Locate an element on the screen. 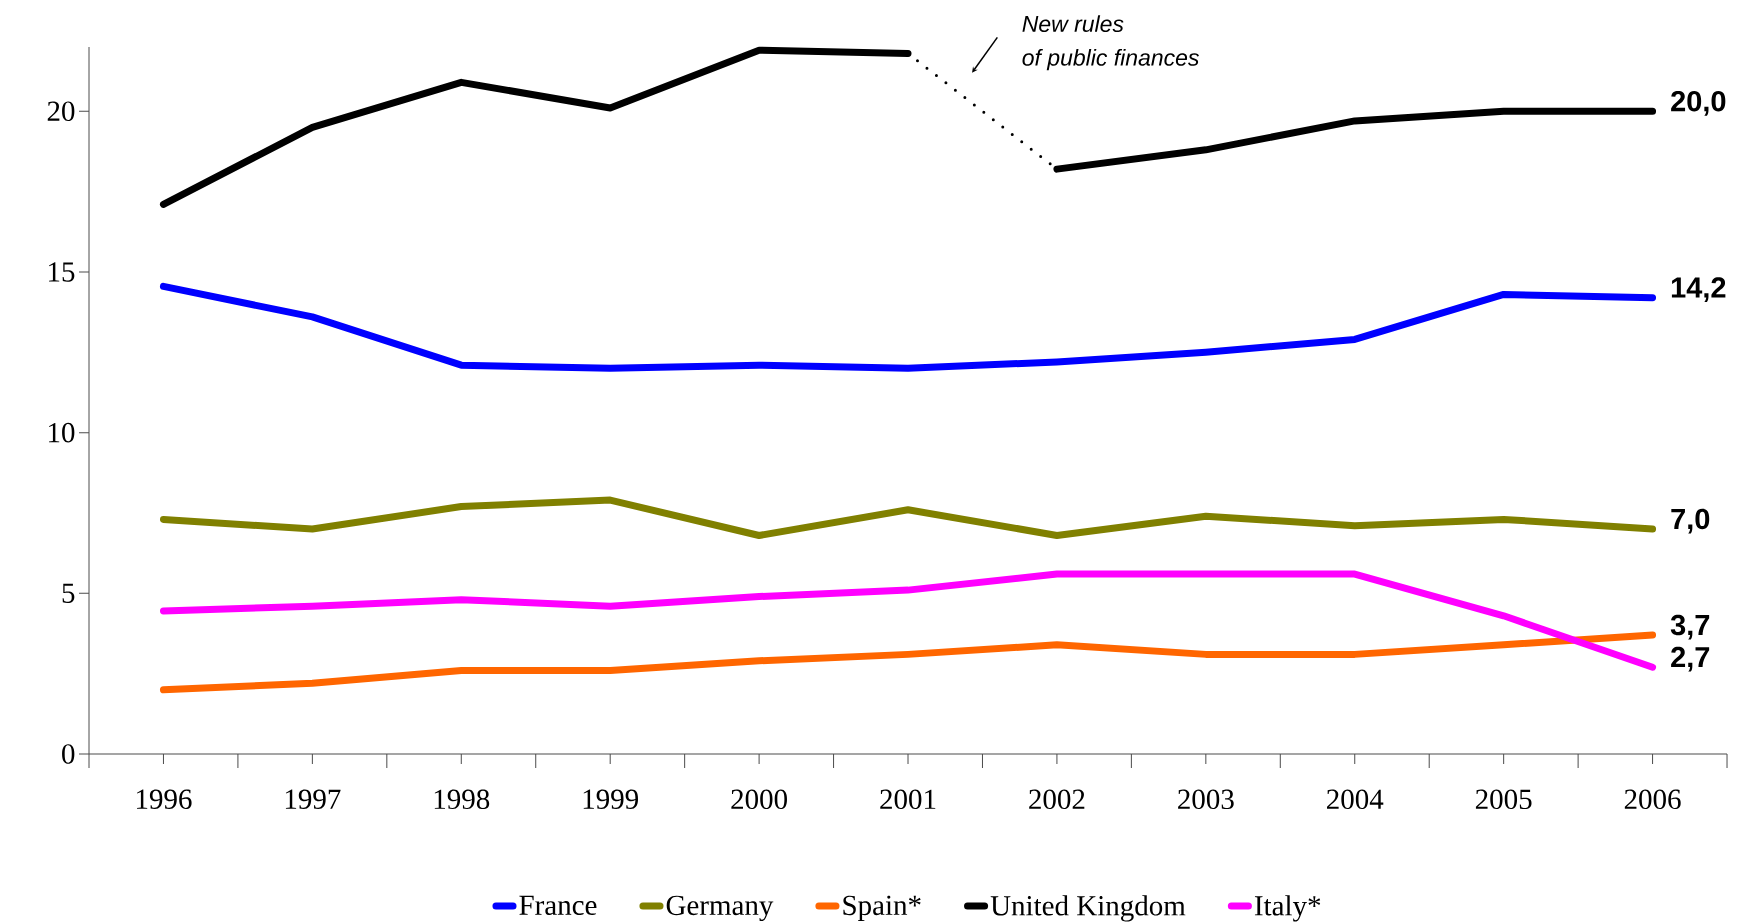 The image size is (1744, 924). legend-label: France is located at coordinates (558, 905).